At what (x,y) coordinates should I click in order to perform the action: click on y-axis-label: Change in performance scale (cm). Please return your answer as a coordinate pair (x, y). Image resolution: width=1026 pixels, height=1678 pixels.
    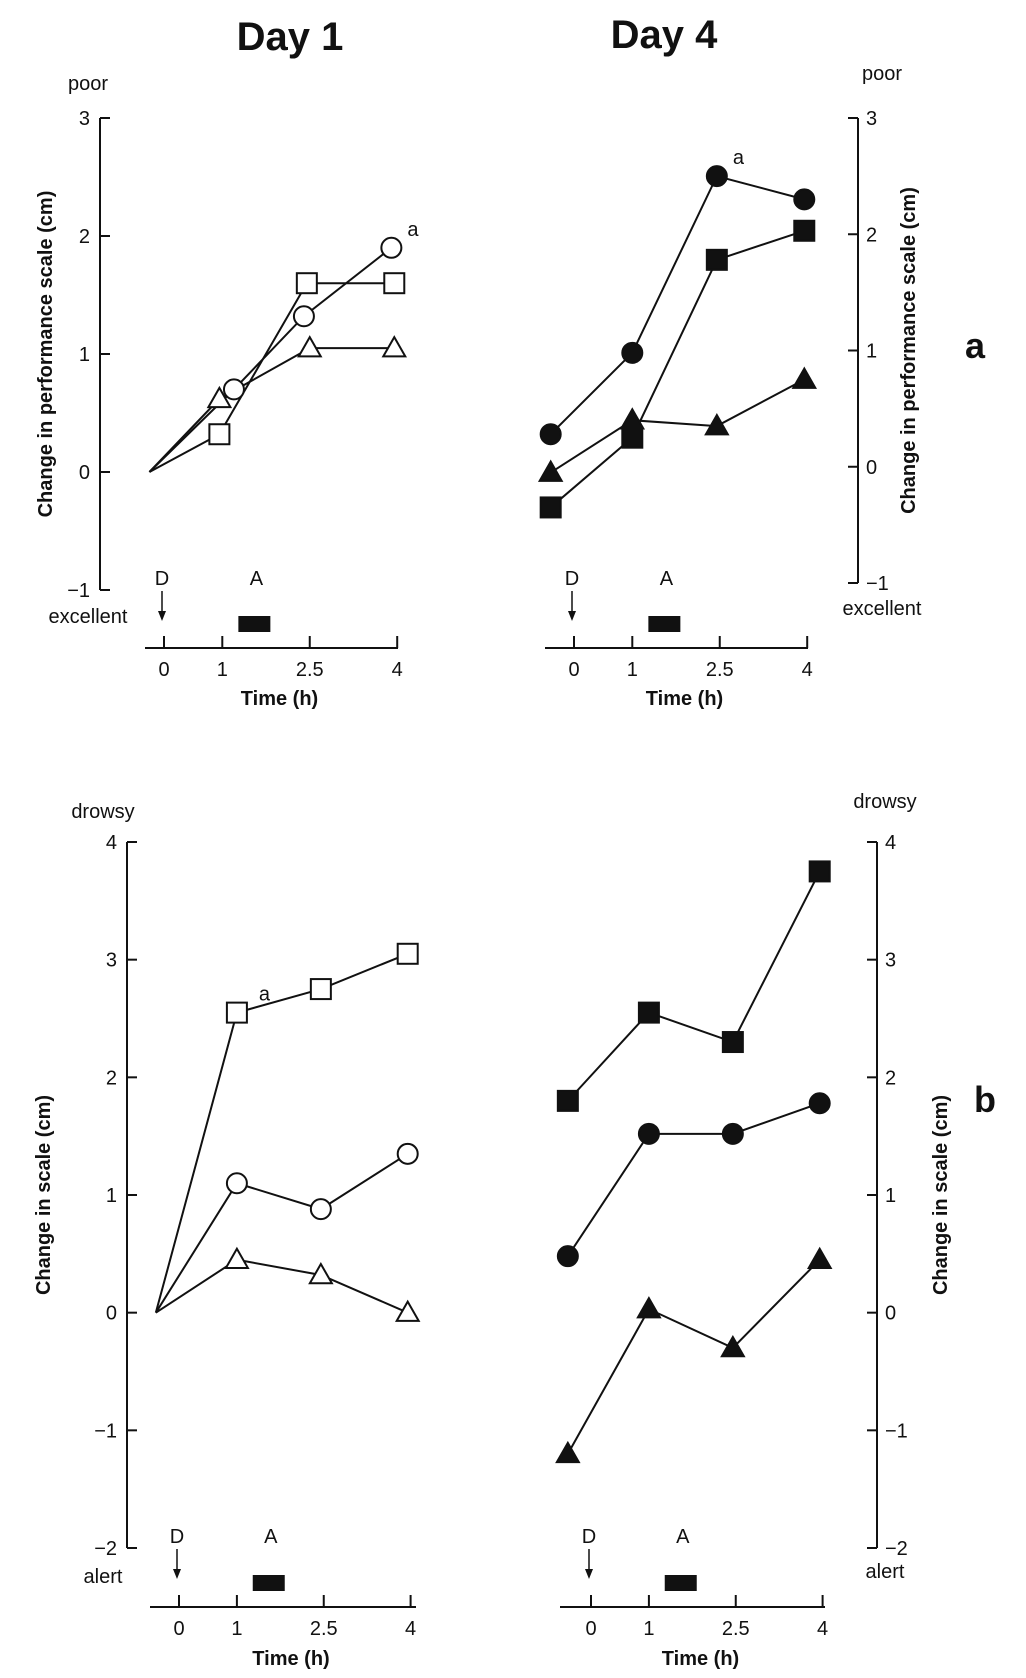
    Looking at the image, I should click on (46, 354).